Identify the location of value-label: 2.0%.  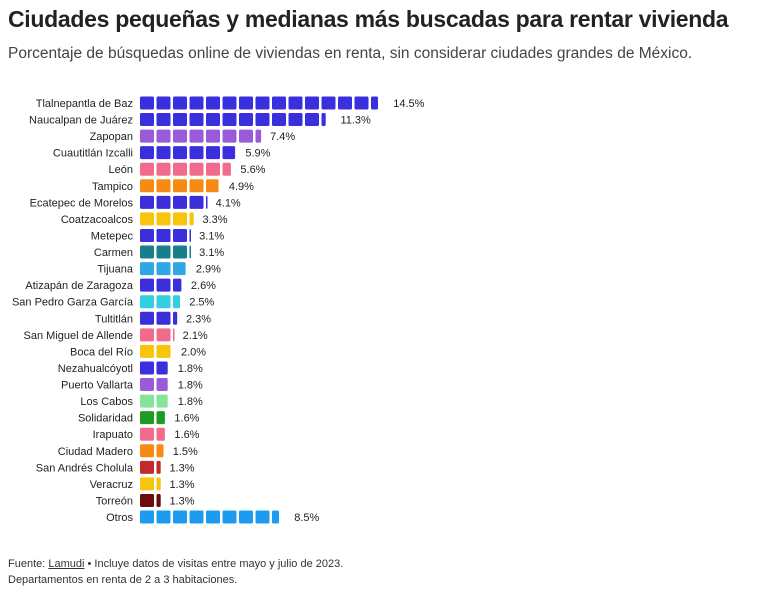
(193, 352).